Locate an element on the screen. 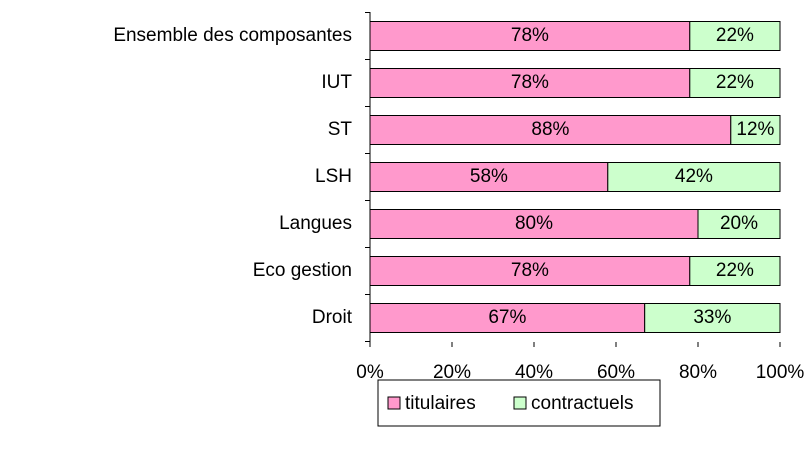 The width and height of the screenshot is (811, 463). x-tick-label: 80% is located at coordinates (698, 372).